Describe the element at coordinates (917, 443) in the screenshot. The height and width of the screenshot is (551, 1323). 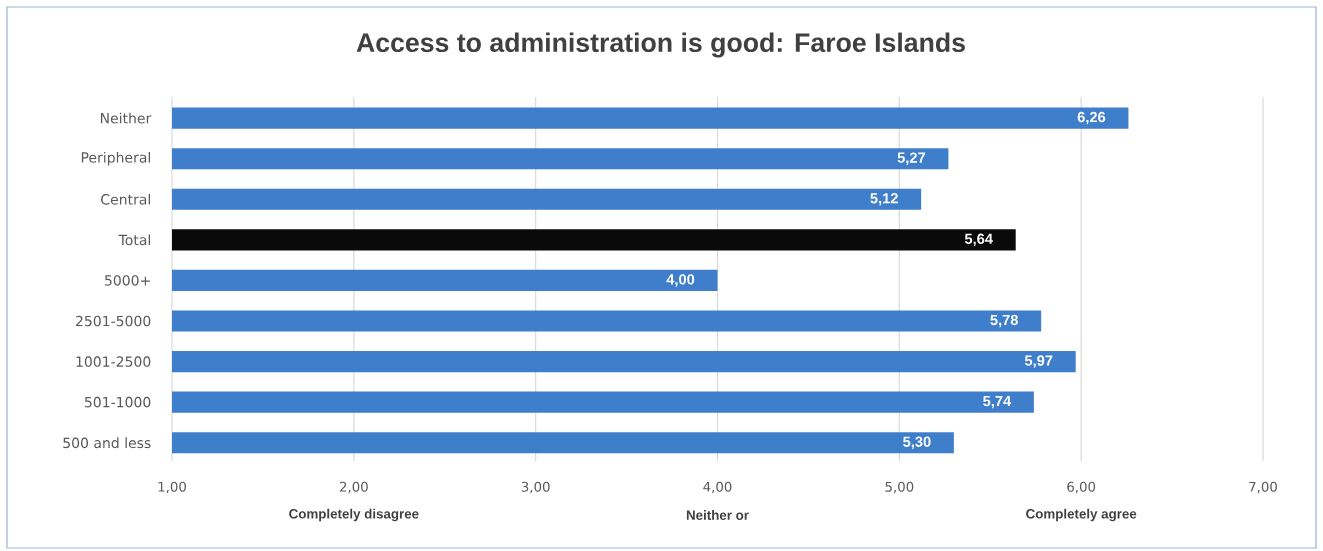
I see `data-label: 5,30` at that location.